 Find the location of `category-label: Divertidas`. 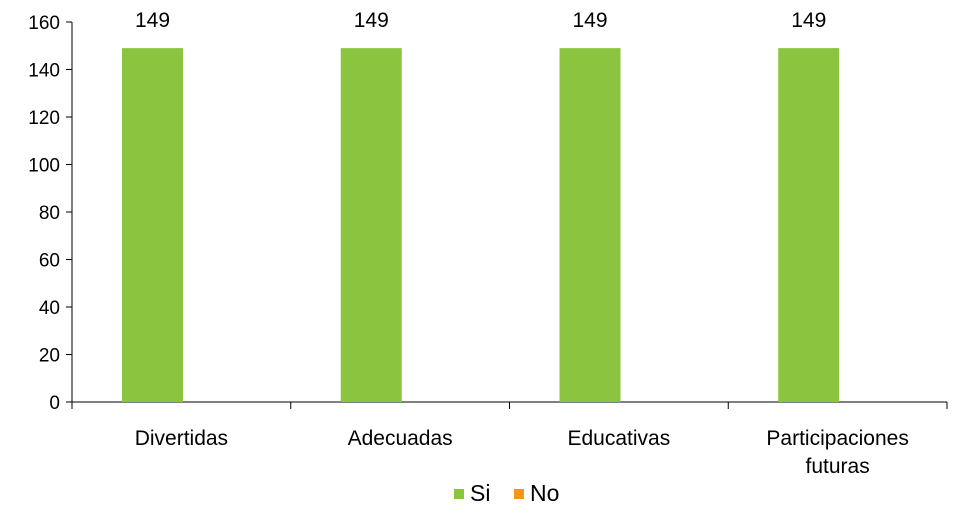

category-label: Divertidas is located at coordinates (181, 438).